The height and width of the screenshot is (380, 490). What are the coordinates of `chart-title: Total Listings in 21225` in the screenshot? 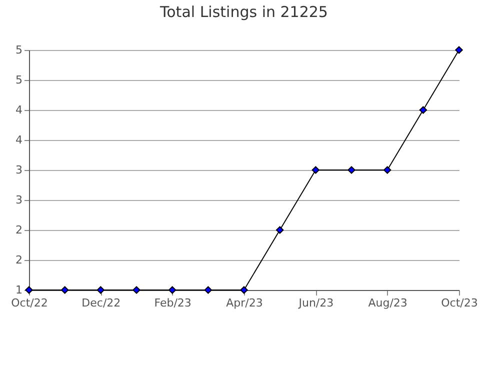 It's located at (243, 12).